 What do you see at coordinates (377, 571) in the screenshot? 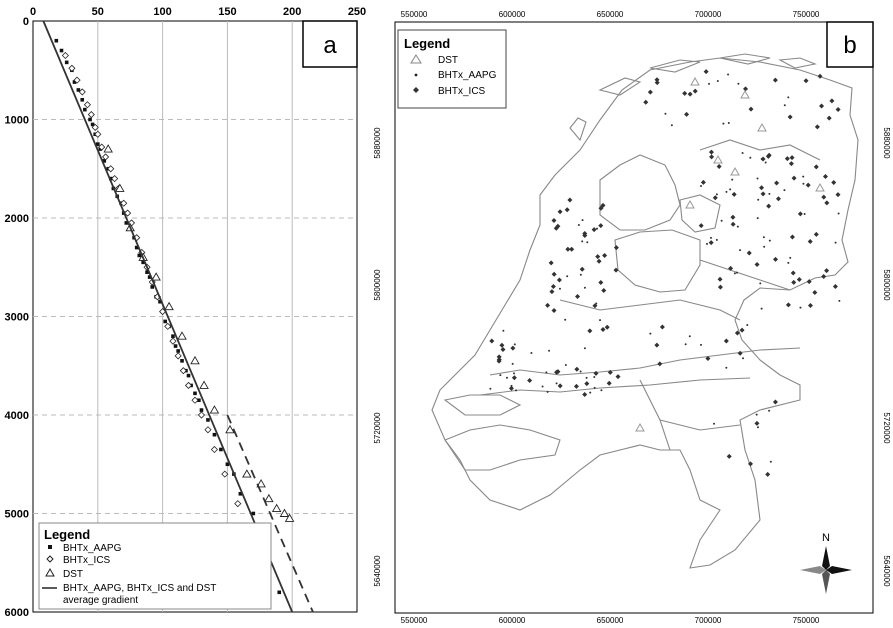
I see `map-y-tick-label: 5640000` at bounding box center [377, 571].